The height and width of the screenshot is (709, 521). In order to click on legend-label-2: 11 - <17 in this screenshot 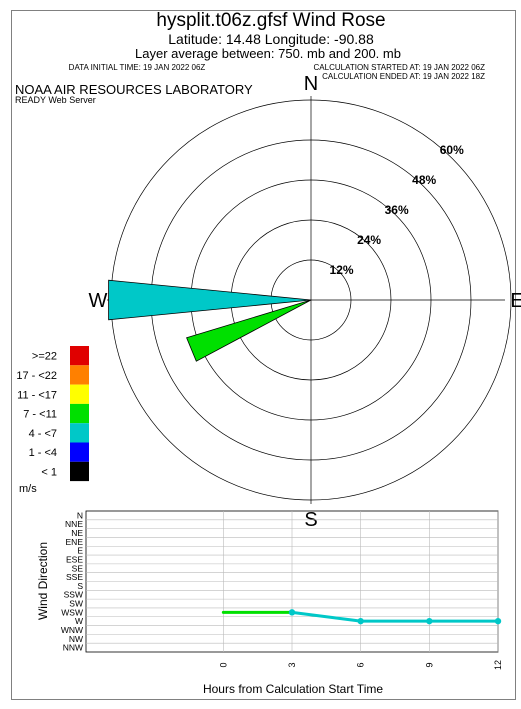, I will do `click(37, 395)`.